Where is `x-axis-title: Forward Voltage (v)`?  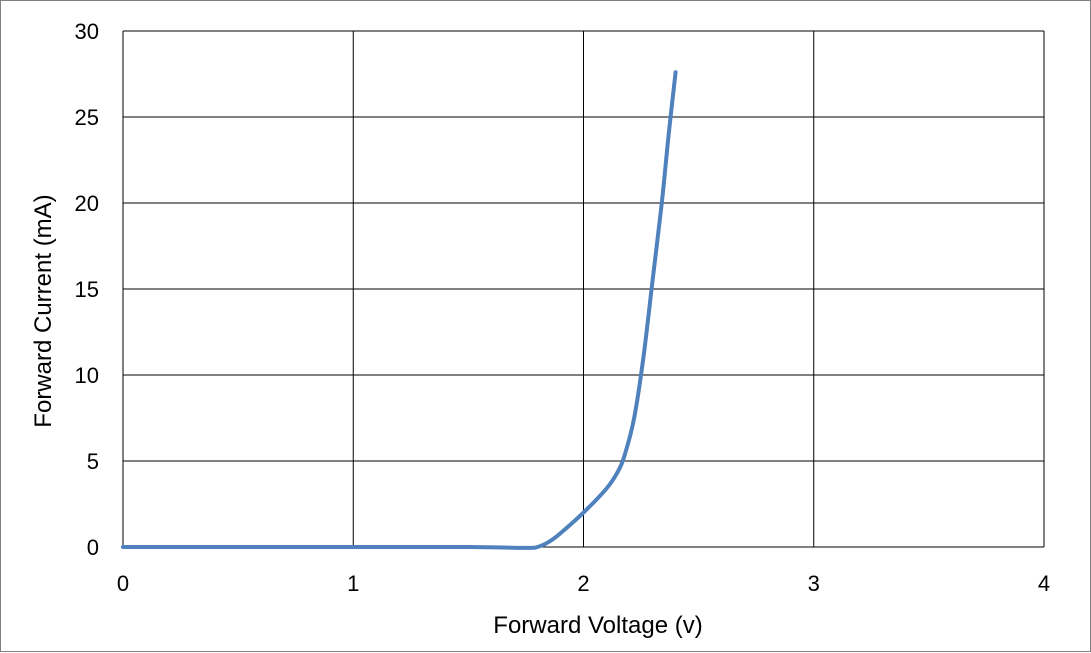 x-axis-title: Forward Voltage (v) is located at coordinates (597, 625).